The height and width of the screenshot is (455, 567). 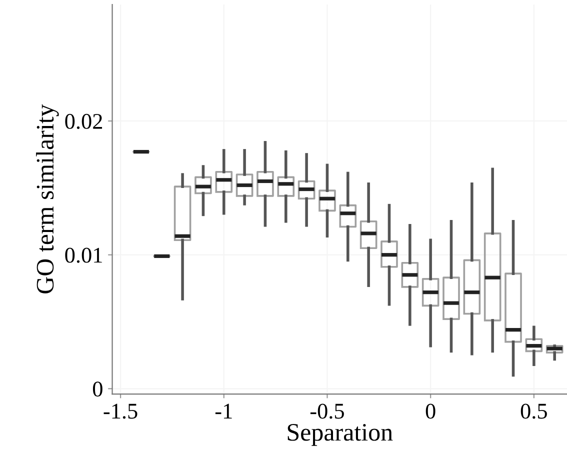 I want to click on y-tick-label: 0, so click(x=97, y=389).